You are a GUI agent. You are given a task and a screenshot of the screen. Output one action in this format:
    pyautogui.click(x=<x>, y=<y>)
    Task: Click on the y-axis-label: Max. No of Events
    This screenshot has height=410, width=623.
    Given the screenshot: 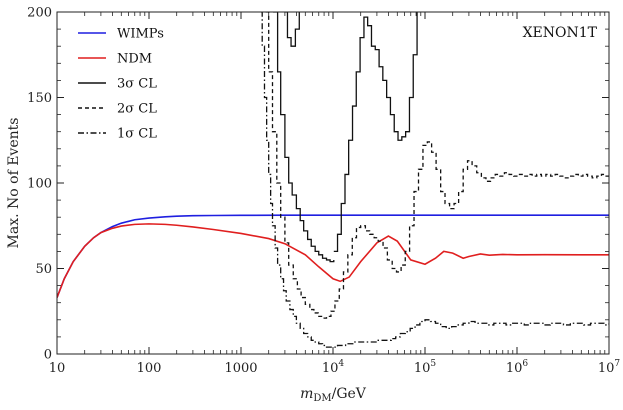 What is the action you would take?
    pyautogui.click(x=14, y=183)
    